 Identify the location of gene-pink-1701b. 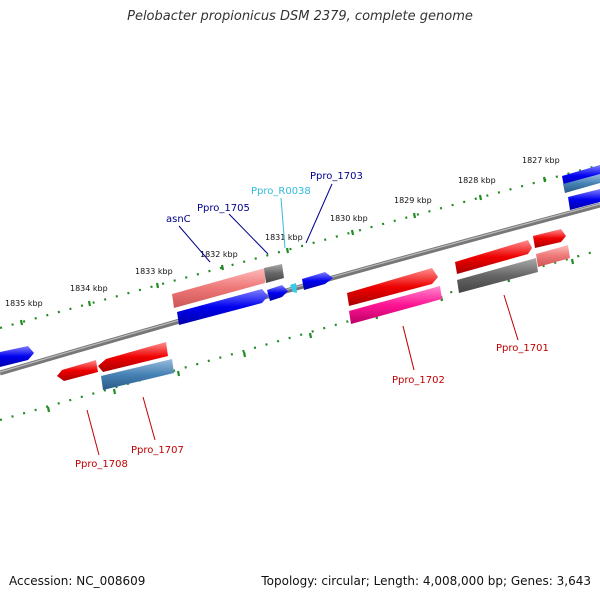
(553, 256).